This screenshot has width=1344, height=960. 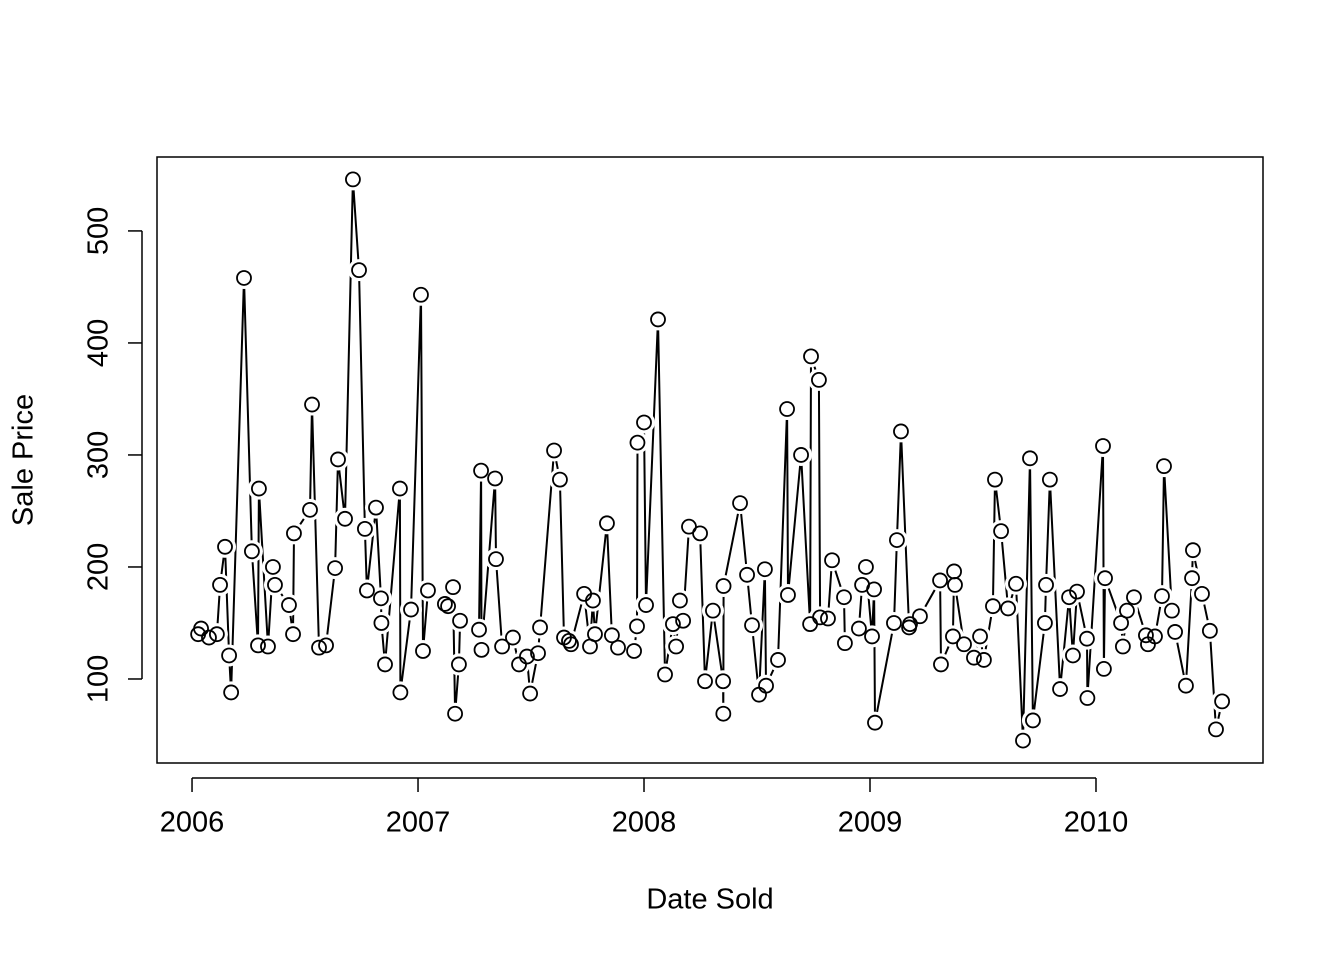 I want to click on y-tick-label: 200, so click(x=99, y=567).